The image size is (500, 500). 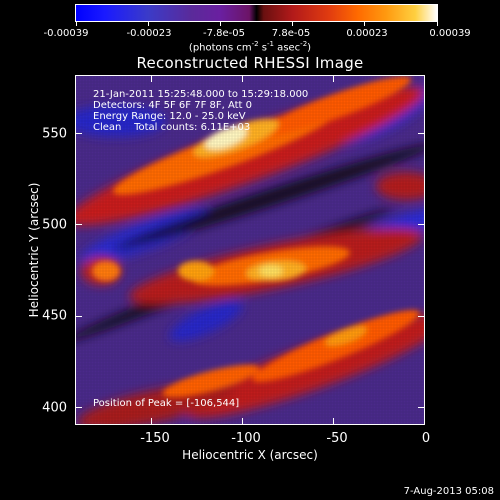 What do you see at coordinates (448, 491) in the screenshot?
I see `footer-date: 7-Aug-2013 05:08` at bounding box center [448, 491].